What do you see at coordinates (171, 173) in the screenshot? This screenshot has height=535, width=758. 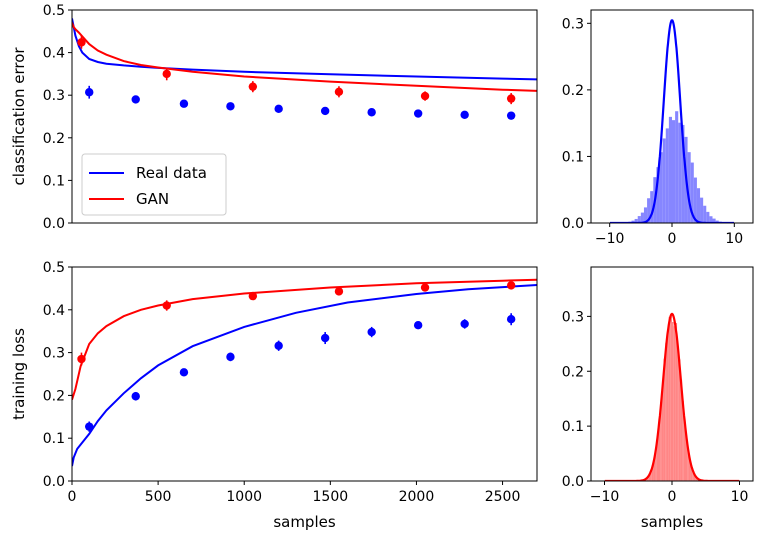 I see `legend-label: Real data` at bounding box center [171, 173].